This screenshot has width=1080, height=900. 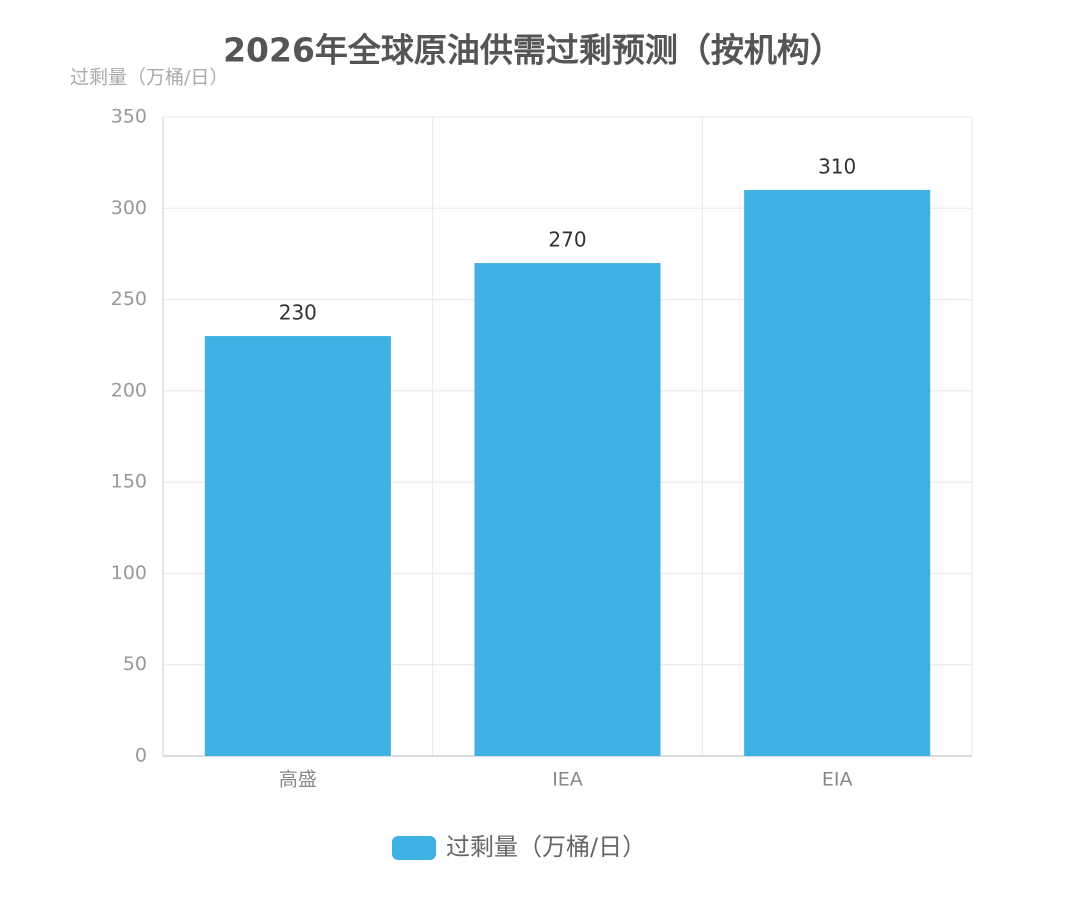 What do you see at coordinates (298, 780) in the screenshot?
I see `x-tick-label: 高盛` at bounding box center [298, 780].